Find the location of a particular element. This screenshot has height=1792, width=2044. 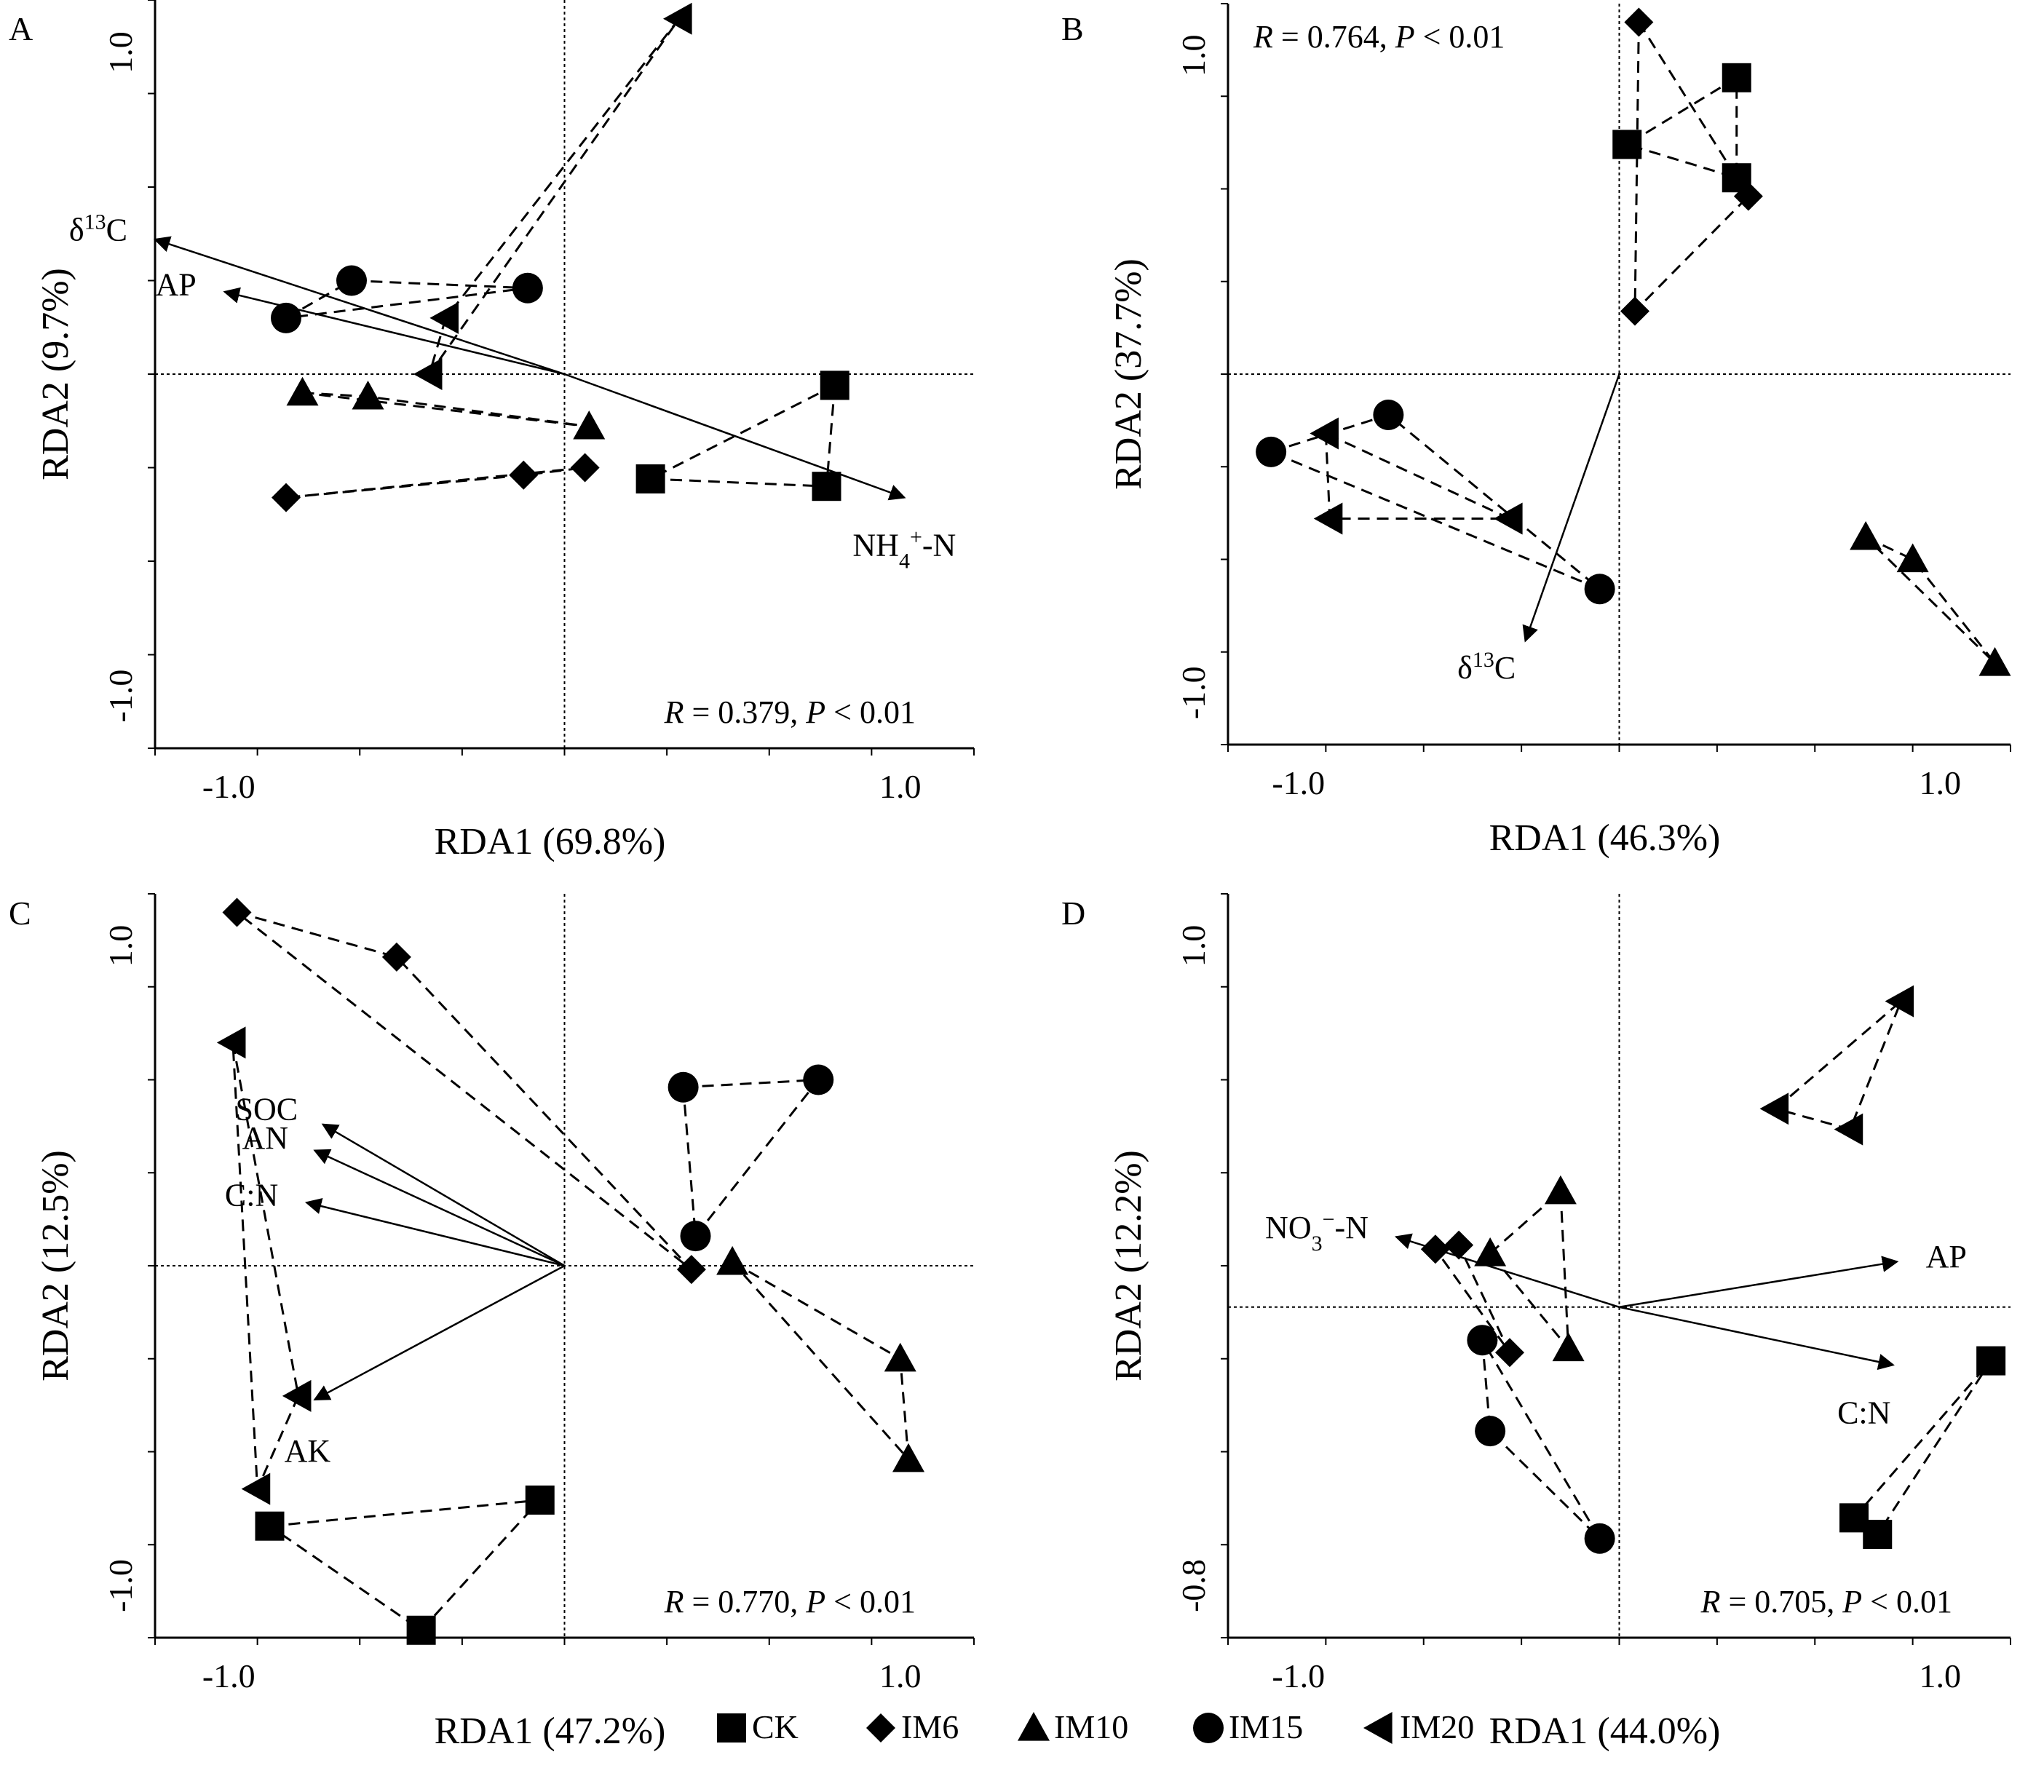

panel-label: A is located at coordinates (21, 28).